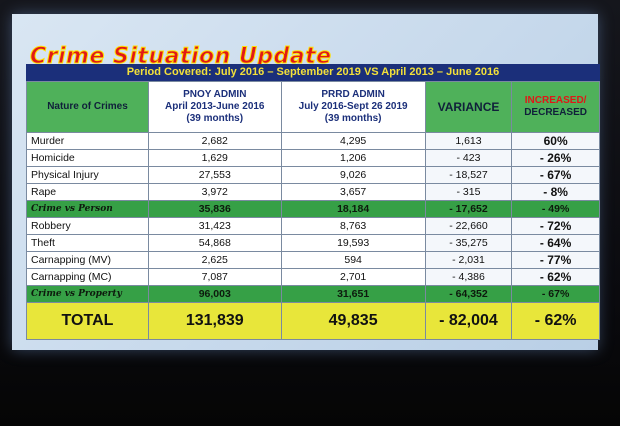  I want to click on value-cell: 19,593, so click(353, 243).